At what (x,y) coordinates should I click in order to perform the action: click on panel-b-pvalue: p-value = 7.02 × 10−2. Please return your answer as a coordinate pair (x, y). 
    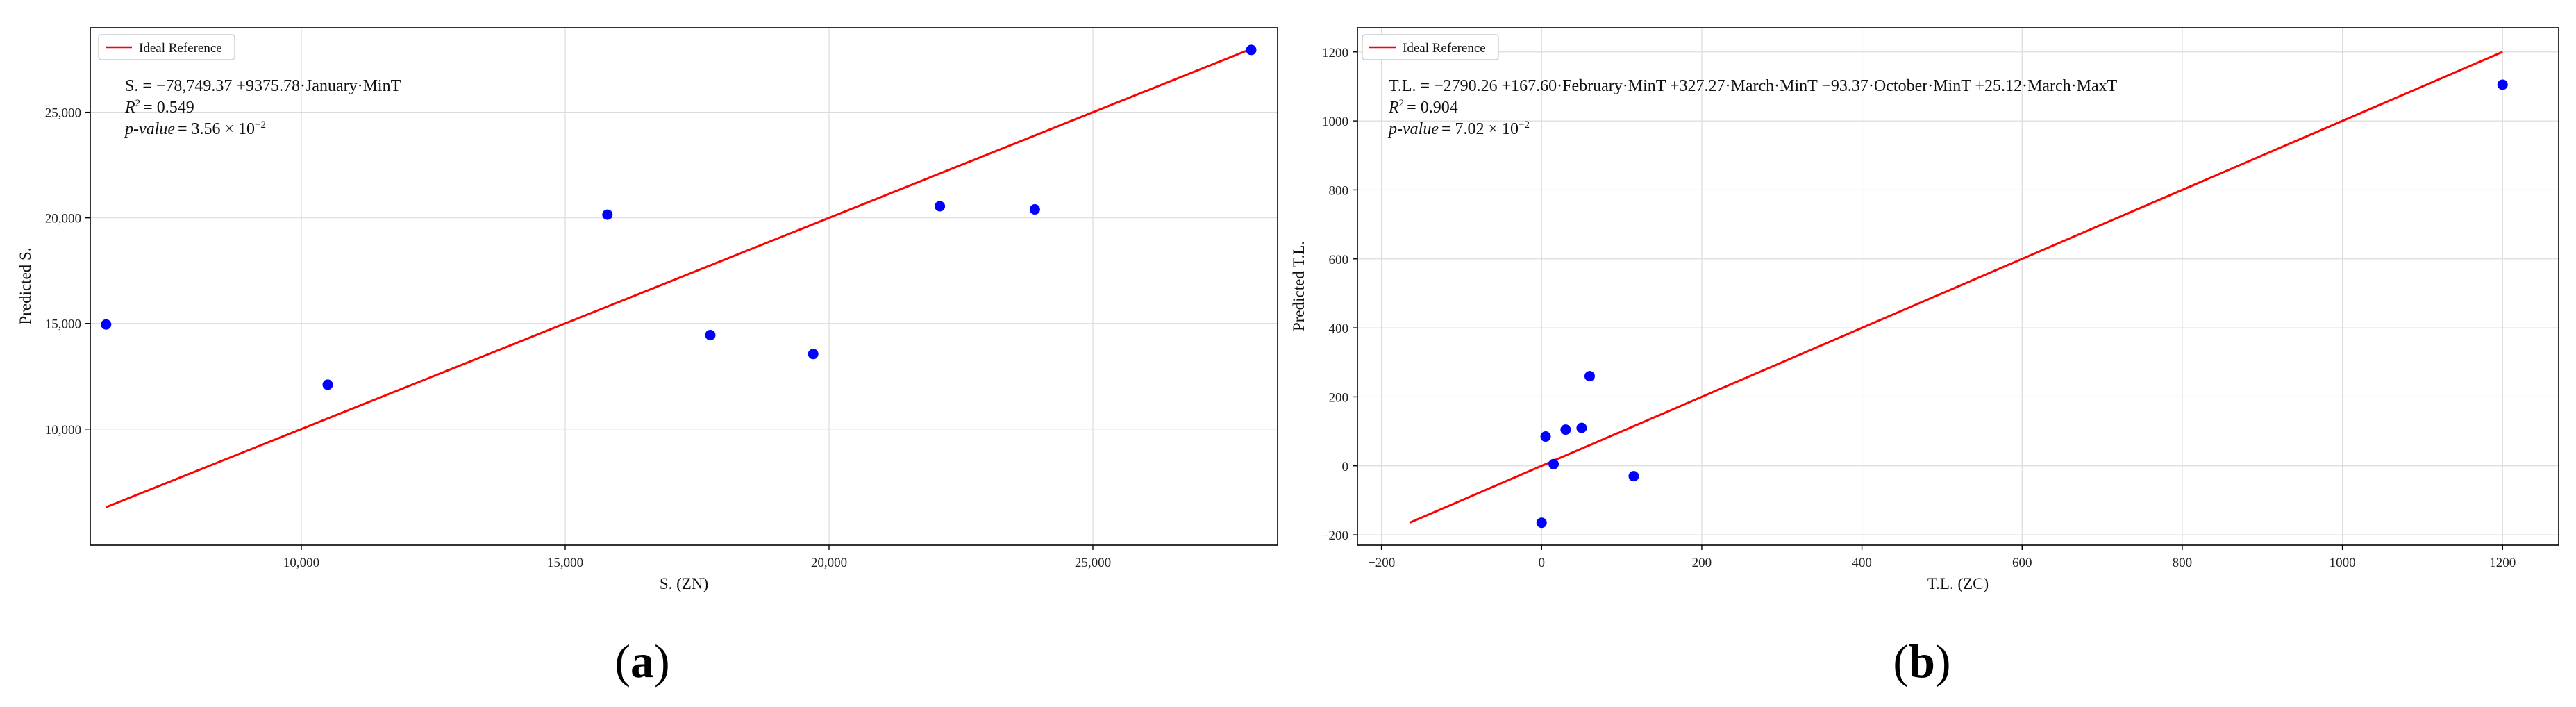
    Looking at the image, I should click on (1458, 128).